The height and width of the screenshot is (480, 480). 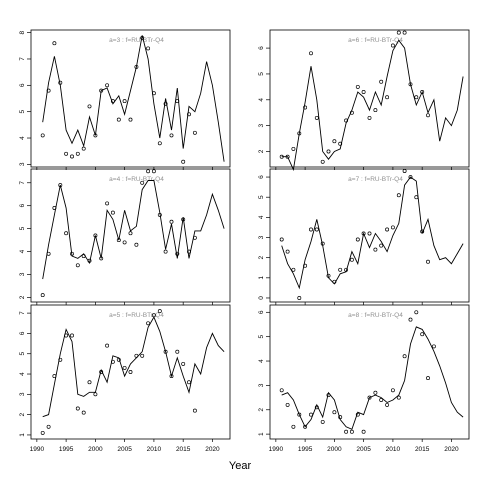 What do you see at coordinates (305, 449) in the screenshot?
I see `x-tick-label: 1995` at bounding box center [305, 449].